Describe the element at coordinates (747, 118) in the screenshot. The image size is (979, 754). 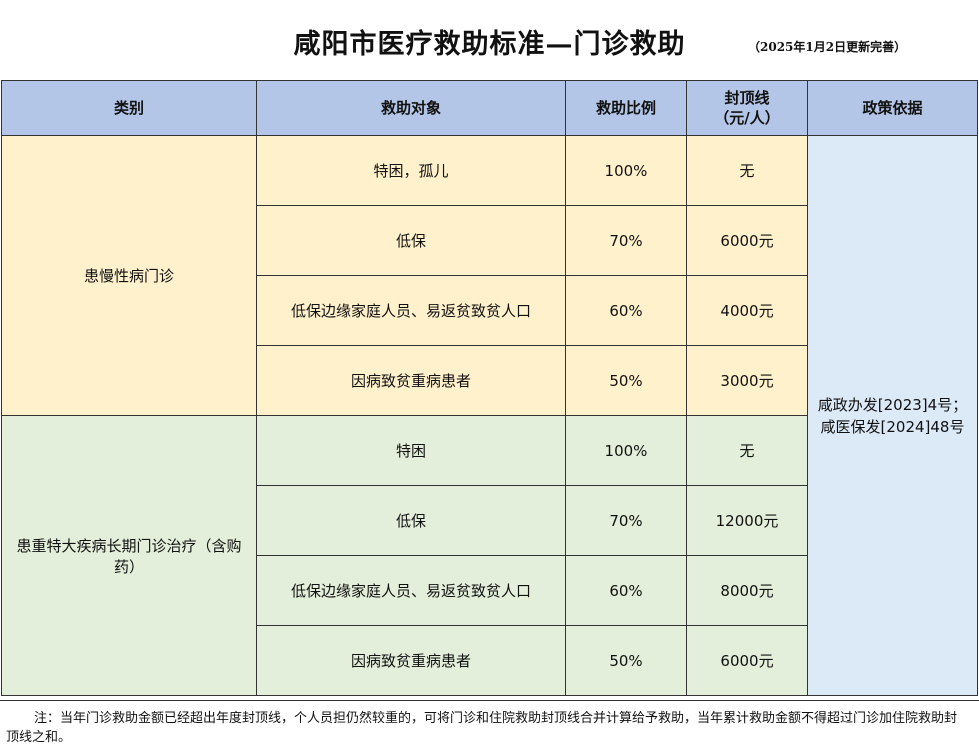
I see `header-cap-line2: （元/人）` at that location.